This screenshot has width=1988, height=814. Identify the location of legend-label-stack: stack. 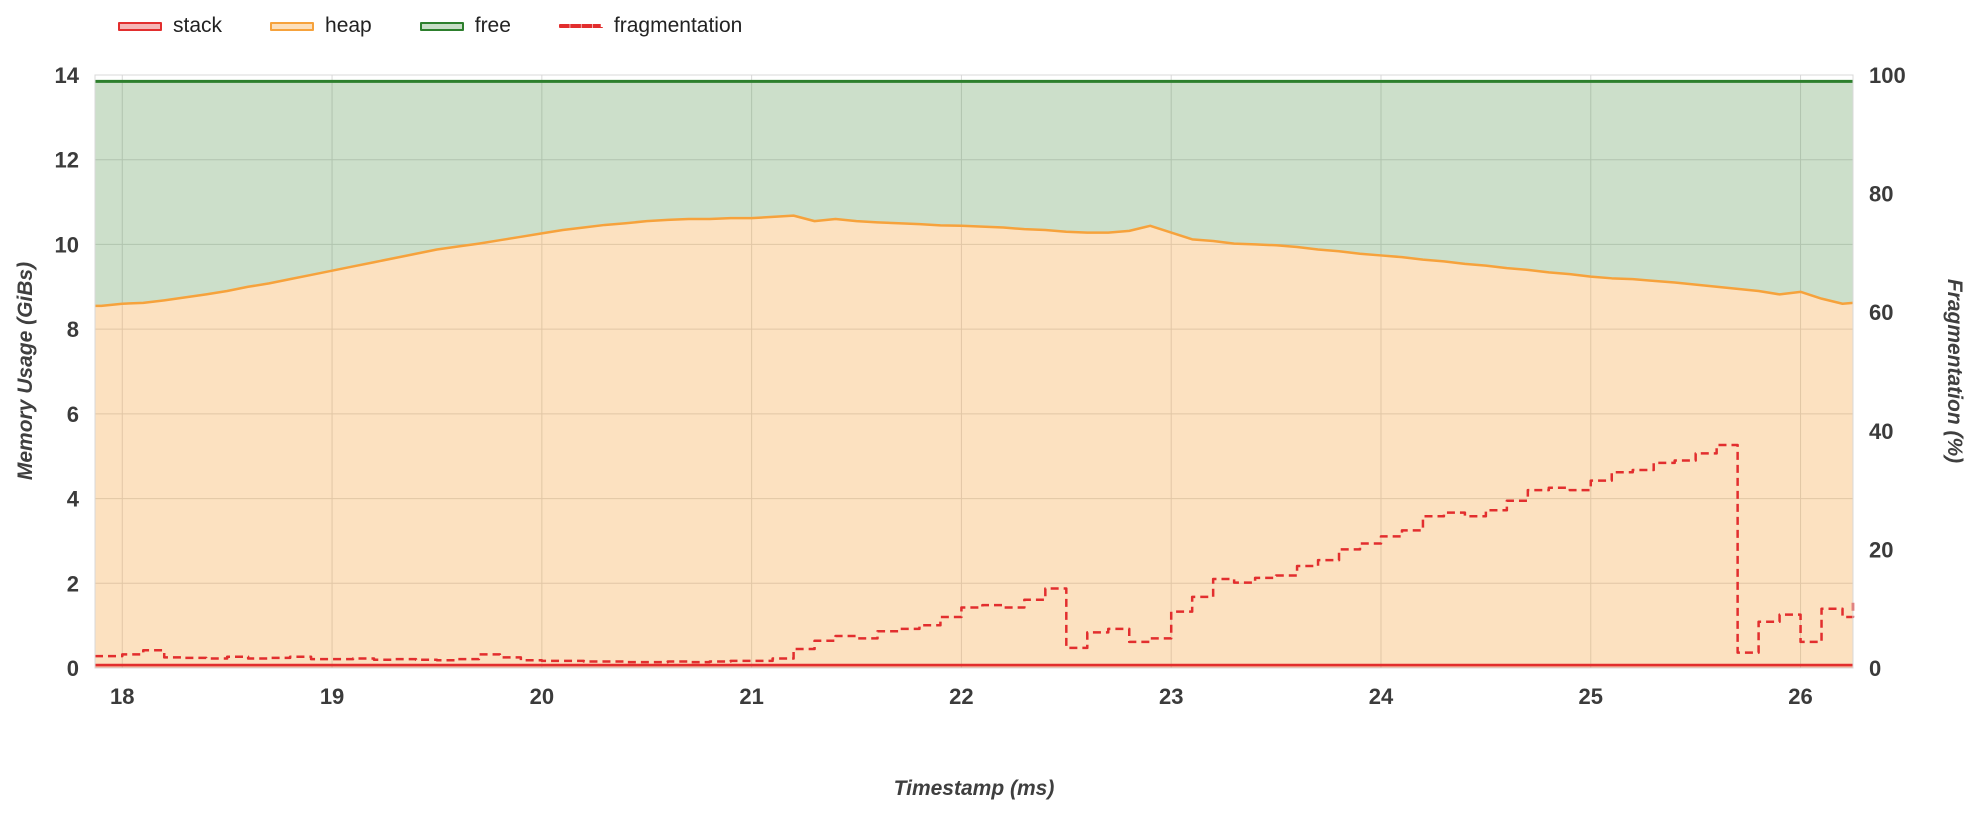
(198, 25).